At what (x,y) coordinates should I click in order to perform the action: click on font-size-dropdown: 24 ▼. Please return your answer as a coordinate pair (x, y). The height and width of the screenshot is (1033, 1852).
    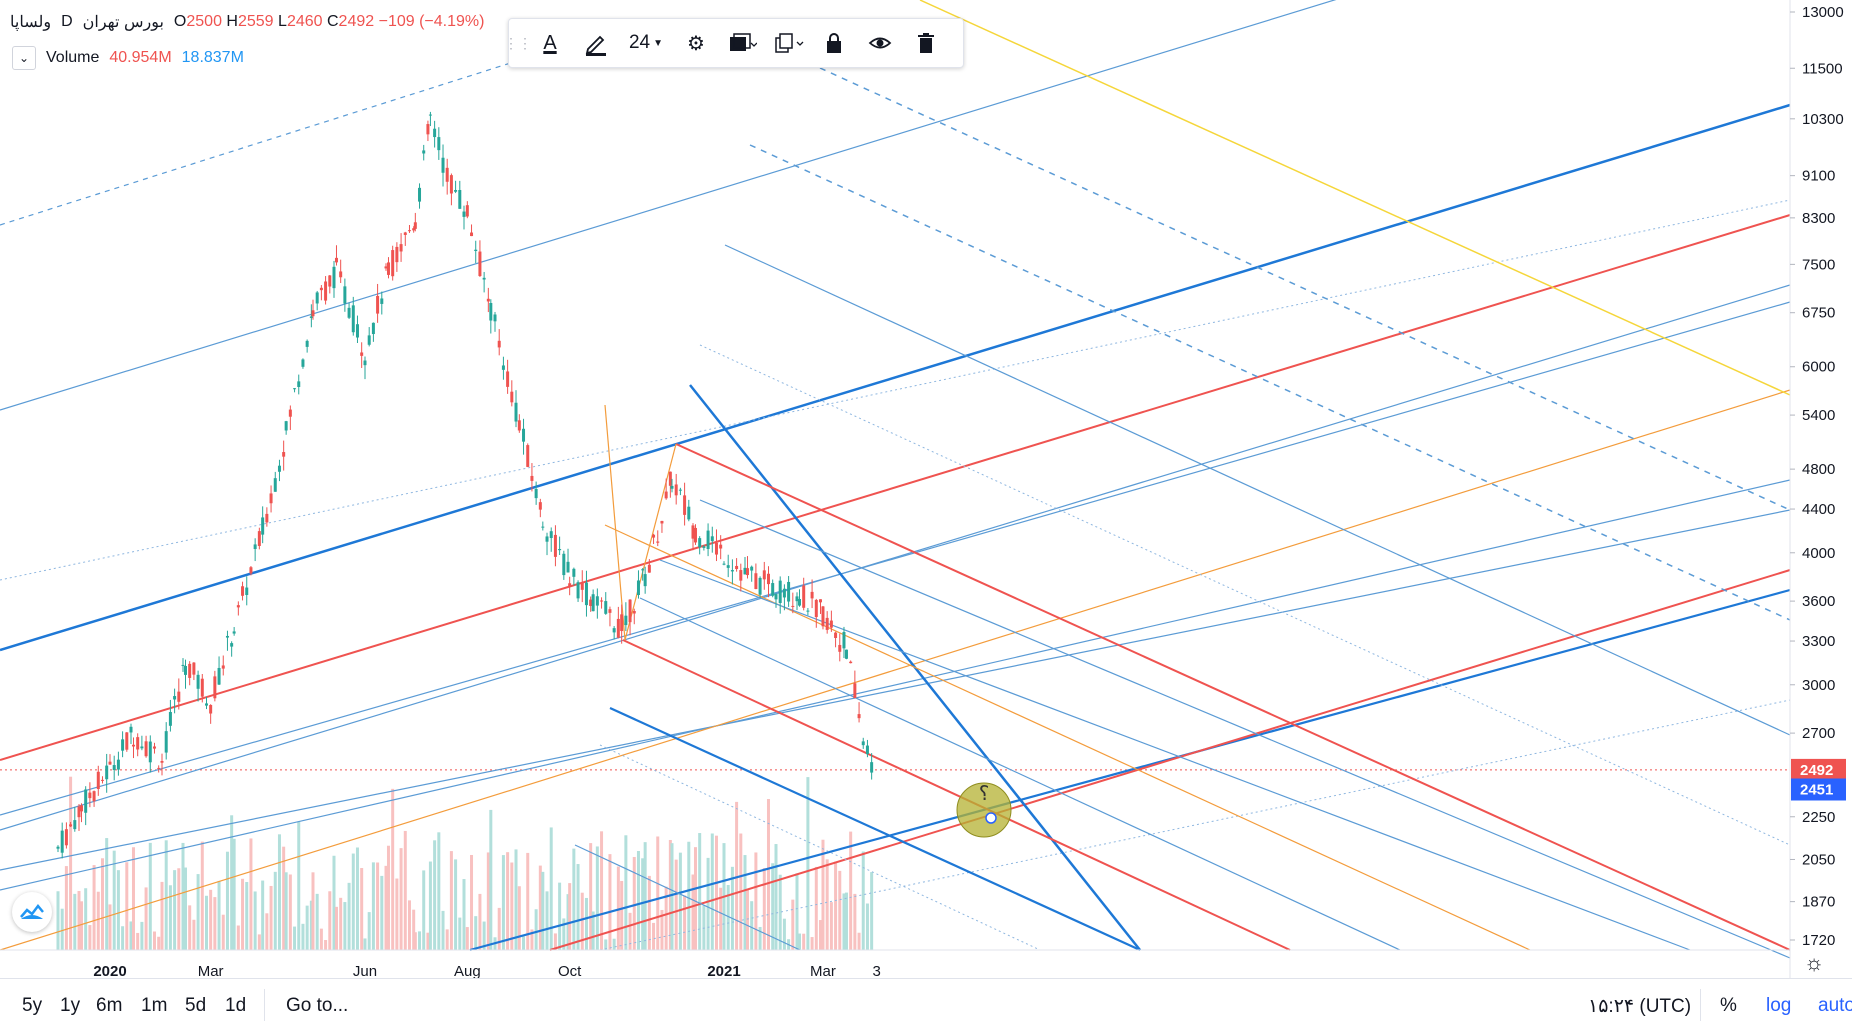
    Looking at the image, I should click on (646, 43).